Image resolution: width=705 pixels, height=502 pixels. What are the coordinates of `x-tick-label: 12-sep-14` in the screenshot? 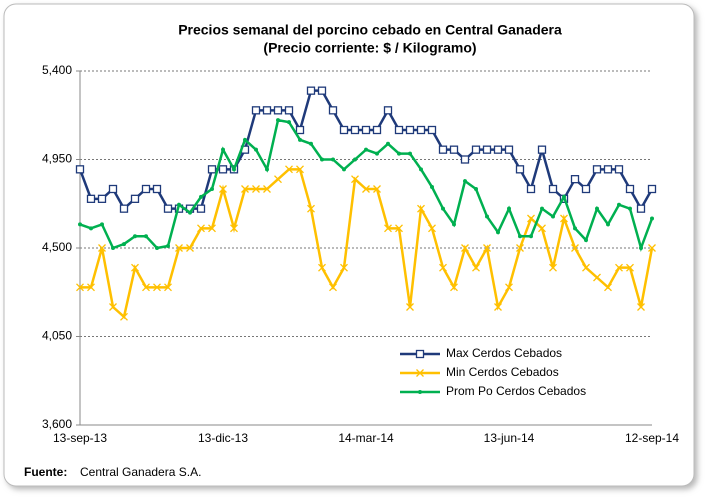 It's located at (652, 438).